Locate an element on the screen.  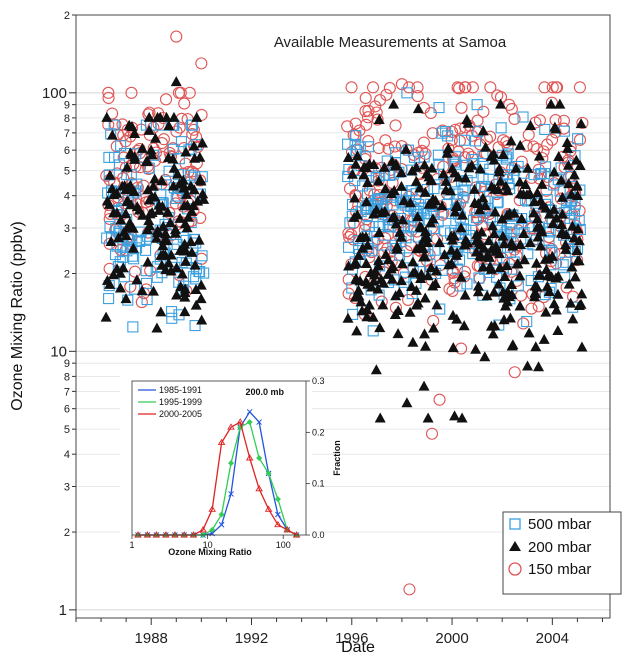
y-minor-label: 4 is located at coordinates (67, 197).